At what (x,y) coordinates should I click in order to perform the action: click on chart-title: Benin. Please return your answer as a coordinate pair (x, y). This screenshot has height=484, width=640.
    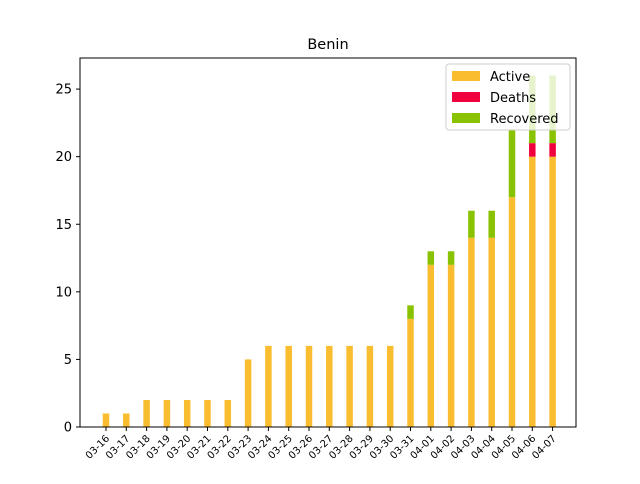
    Looking at the image, I should click on (327, 45).